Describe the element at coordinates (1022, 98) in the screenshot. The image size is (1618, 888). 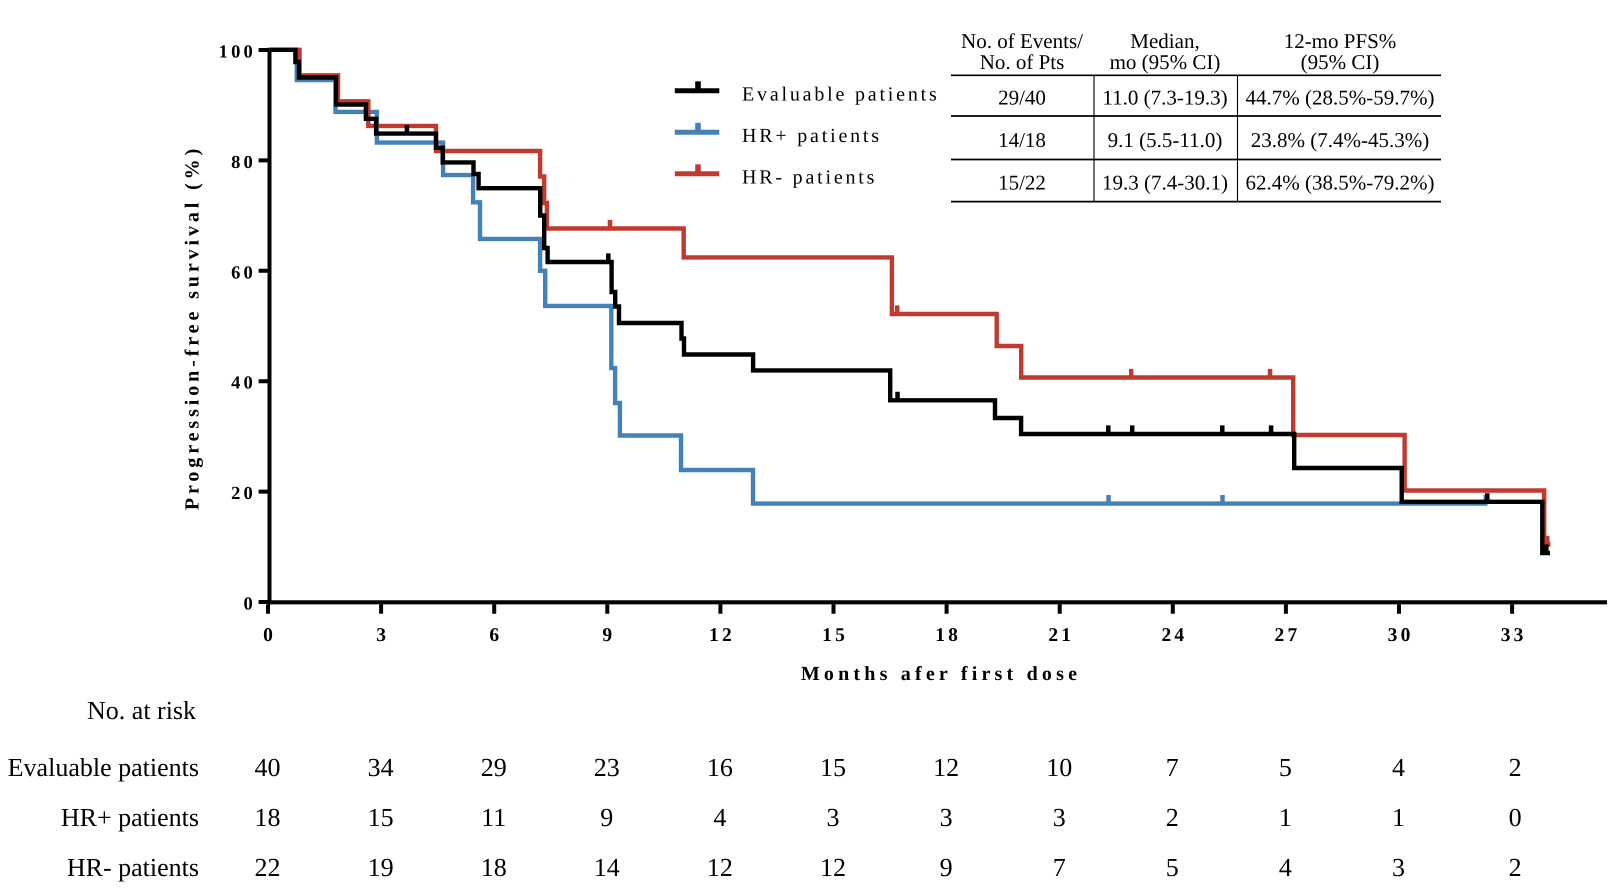
I see `svg-text: 29/40` at that location.